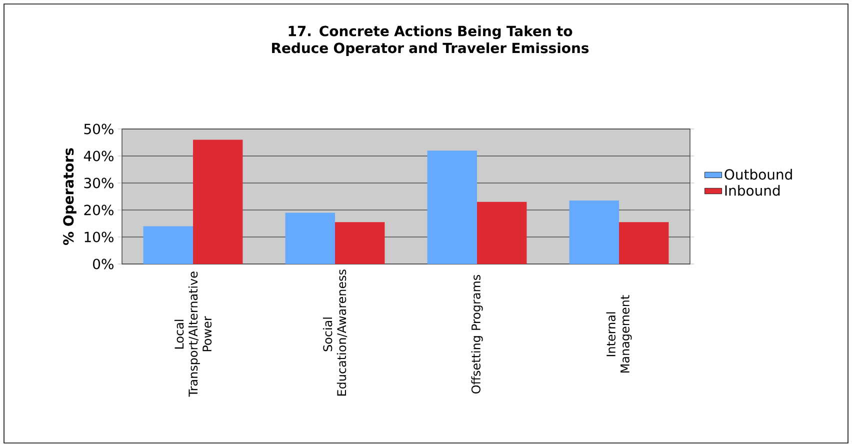 This screenshot has height=447, width=852. I want to click on y-axis-title: % Operators, so click(69, 196).